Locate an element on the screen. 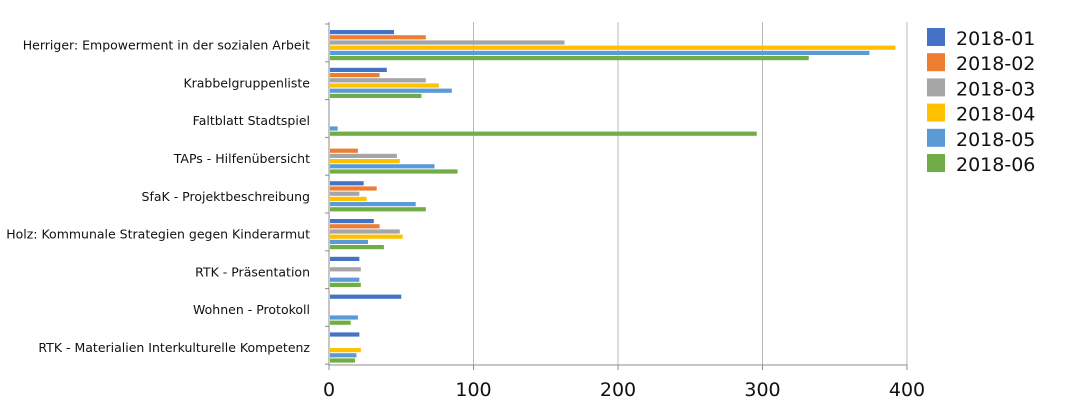 Image resolution: width=1066 pixels, height=402 pixels. x-tick-label: 0 is located at coordinates (329, 390).